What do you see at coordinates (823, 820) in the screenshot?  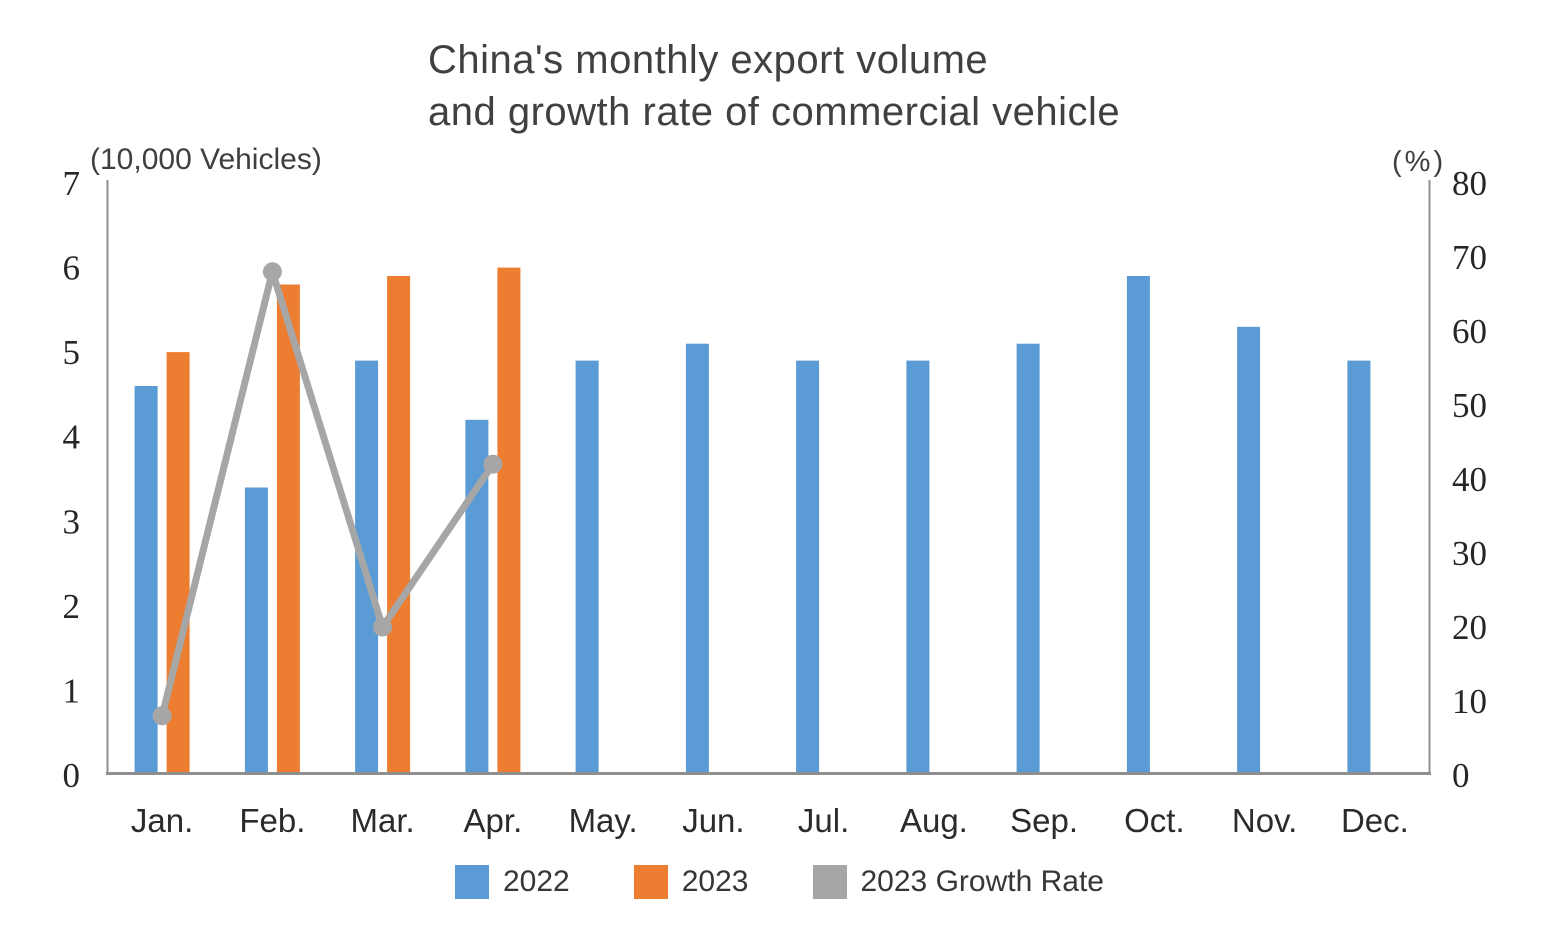 I see `month-label-Jul: Jul.` at bounding box center [823, 820].